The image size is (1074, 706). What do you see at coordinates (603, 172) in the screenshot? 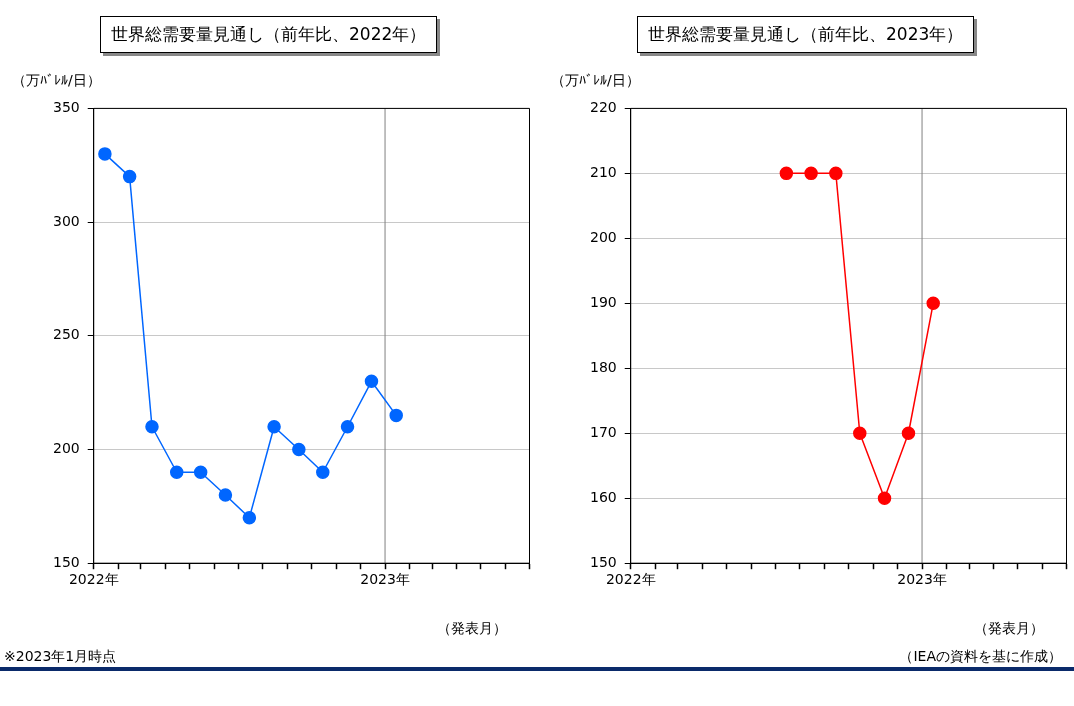
I see `y-tick-label: 210` at bounding box center [603, 172].